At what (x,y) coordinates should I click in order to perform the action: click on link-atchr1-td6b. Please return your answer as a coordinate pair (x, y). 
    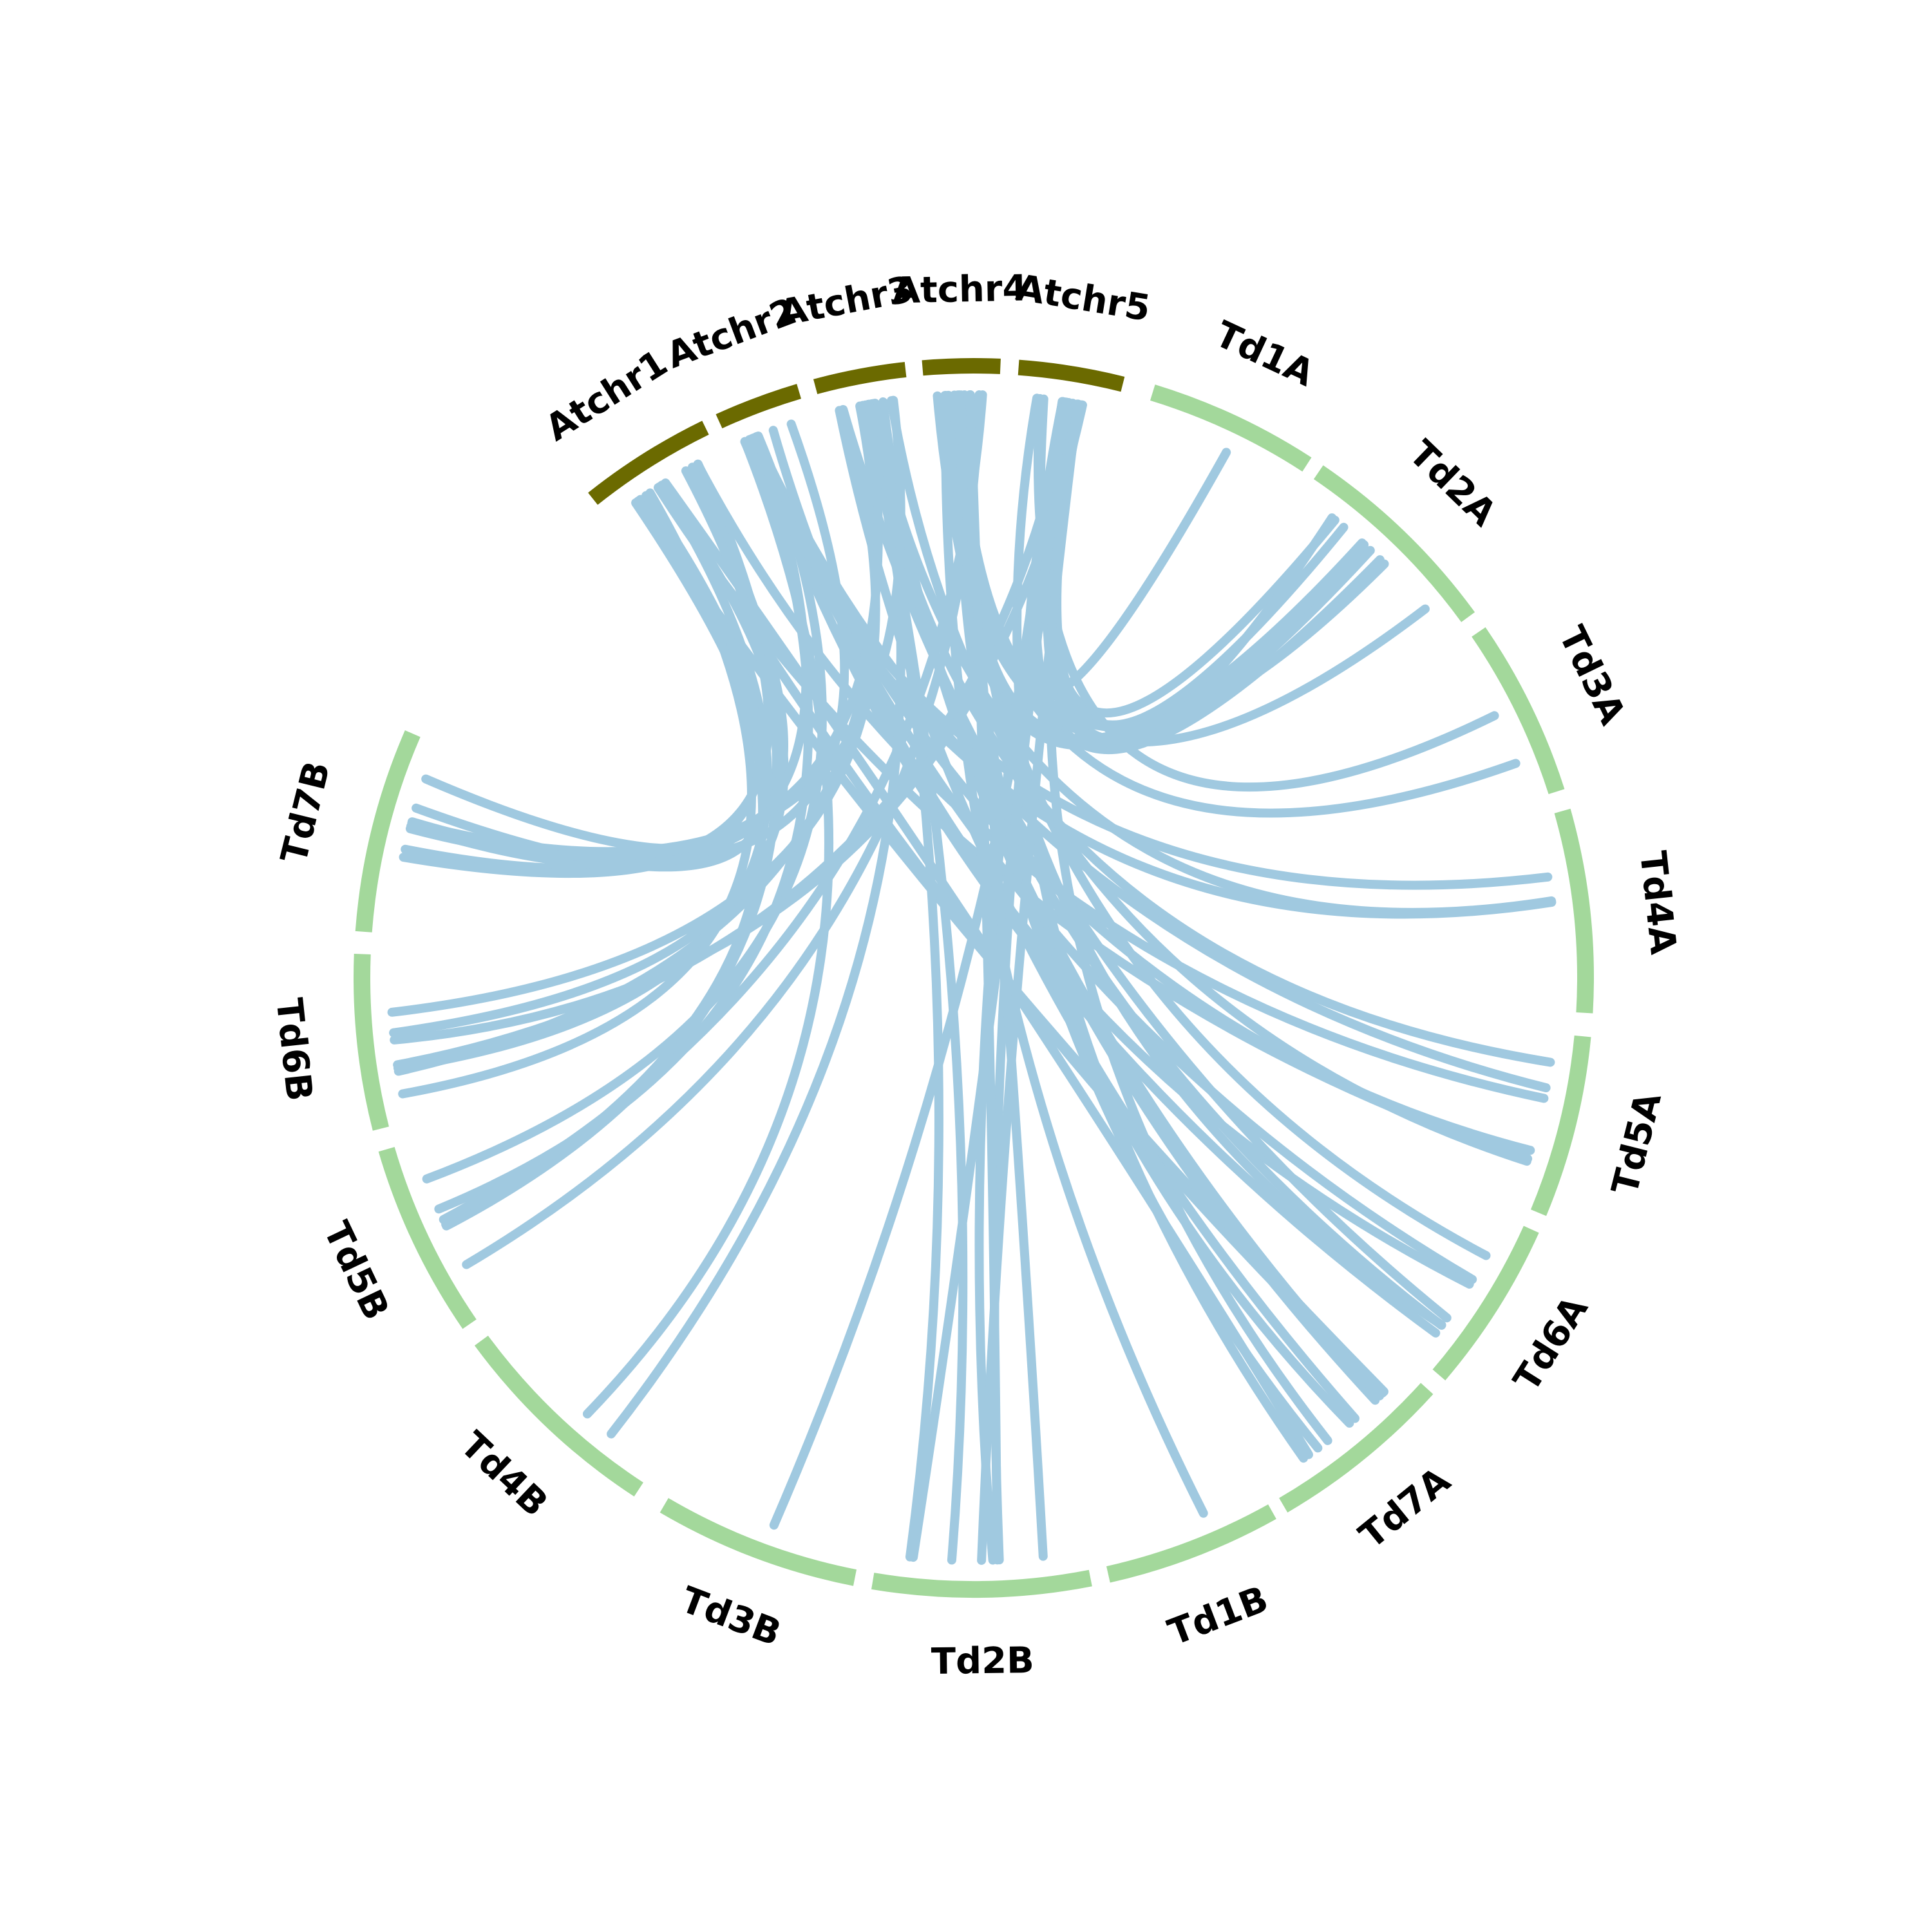
    Looking at the image, I should click on (589, 759).